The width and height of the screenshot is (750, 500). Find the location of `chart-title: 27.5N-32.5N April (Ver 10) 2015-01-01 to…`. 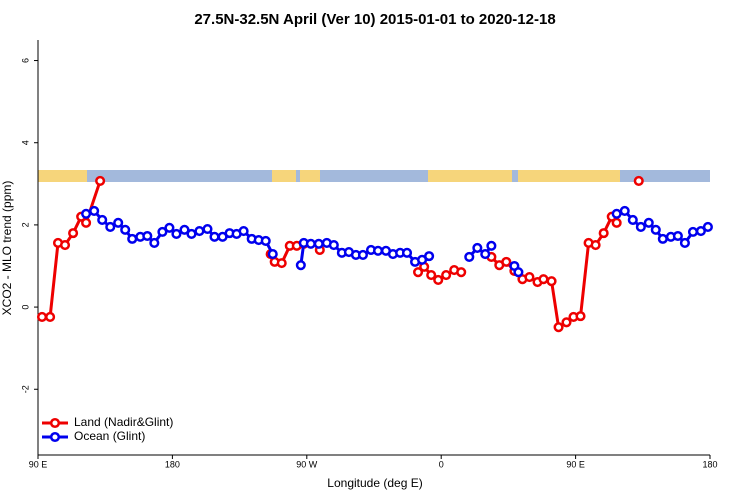

chart-title: 27.5N-32.5N April (Ver 10) 2015-01-01 to… is located at coordinates (374, 19).